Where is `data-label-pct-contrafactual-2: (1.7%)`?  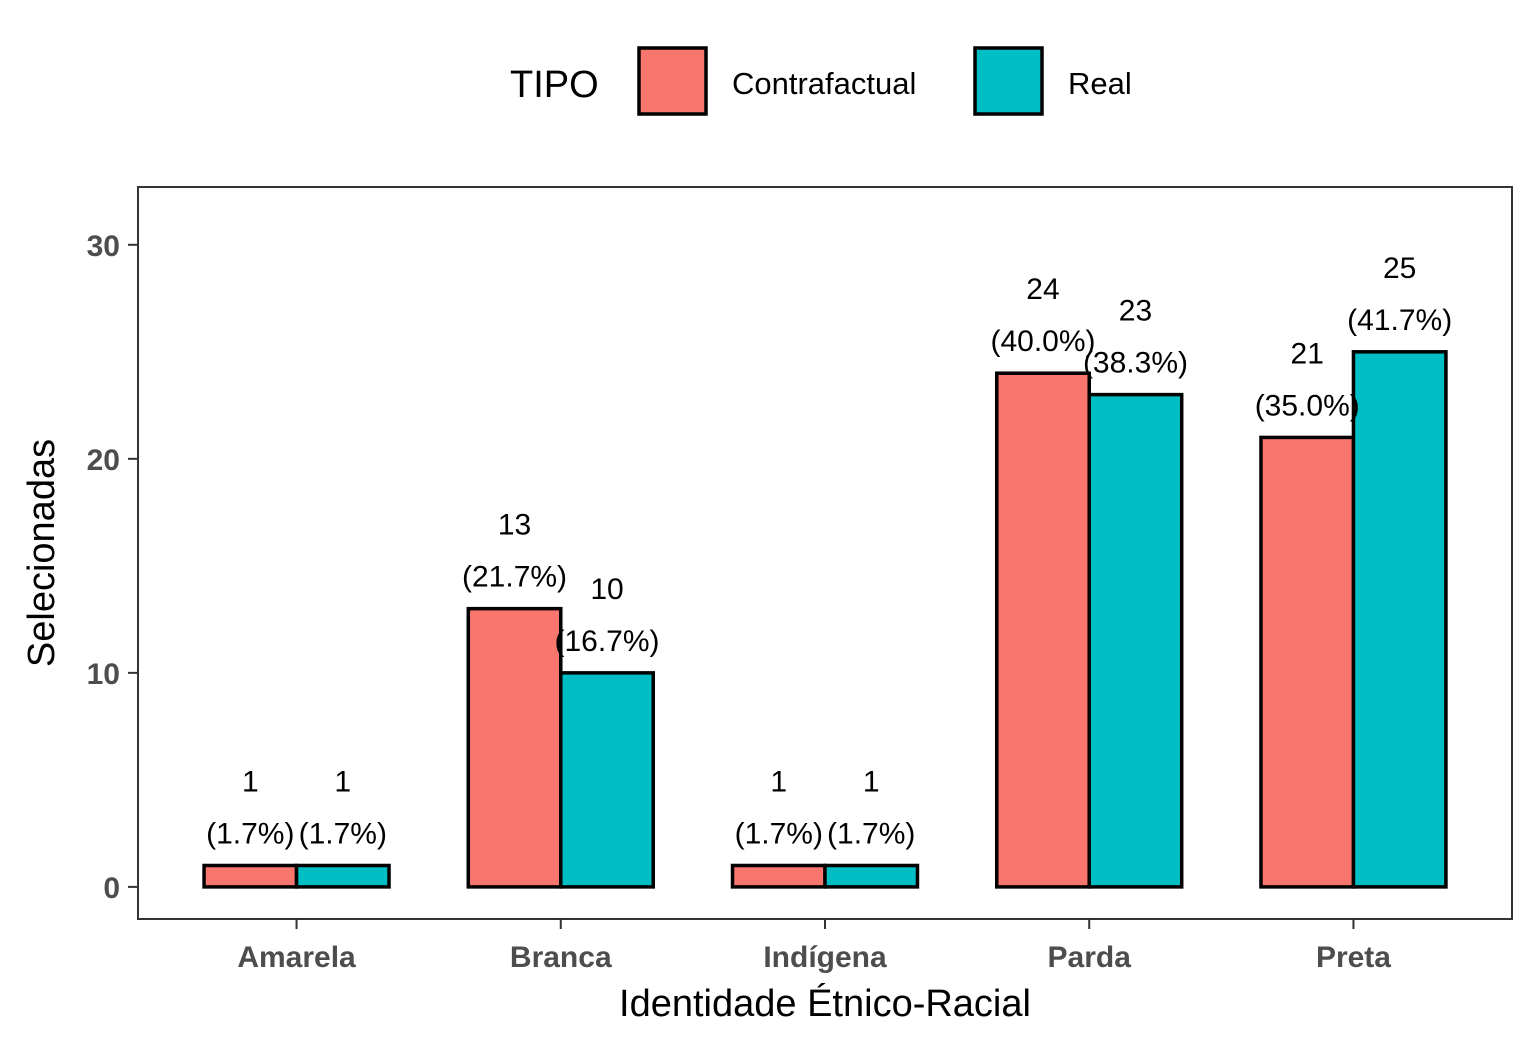
data-label-pct-contrafactual-2: (1.7%) is located at coordinates (779, 833).